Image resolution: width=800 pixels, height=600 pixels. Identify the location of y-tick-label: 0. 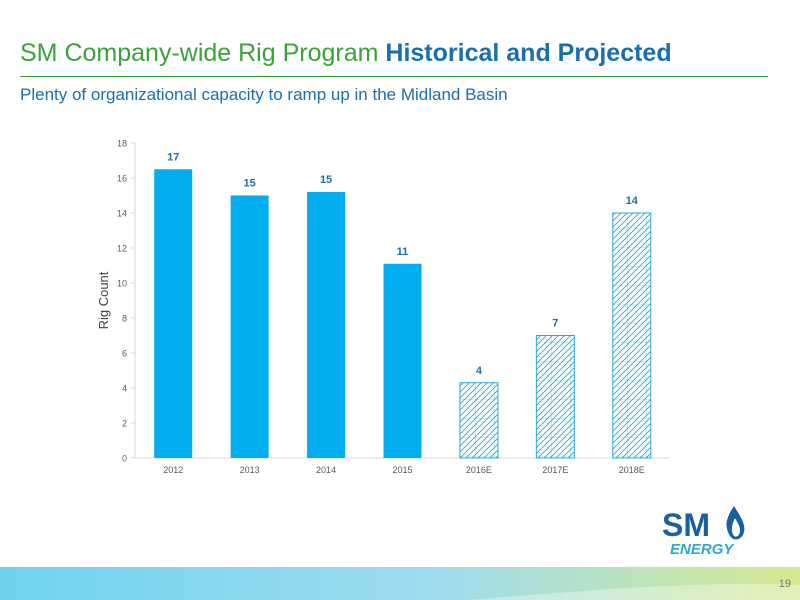
(124, 459).